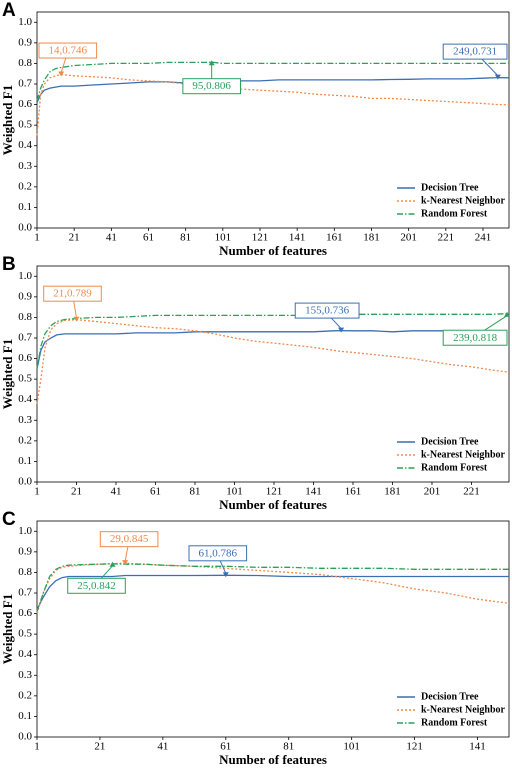  What do you see at coordinates (9, 10) in the screenshot?
I see `panel-label: A` at bounding box center [9, 10].